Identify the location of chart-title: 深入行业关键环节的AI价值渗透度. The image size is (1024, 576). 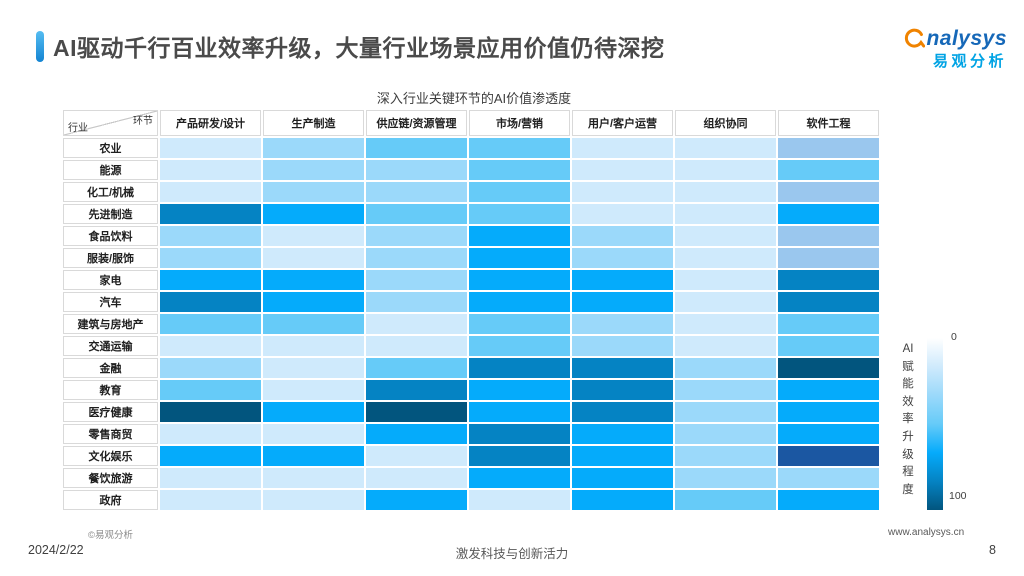
(474, 98).